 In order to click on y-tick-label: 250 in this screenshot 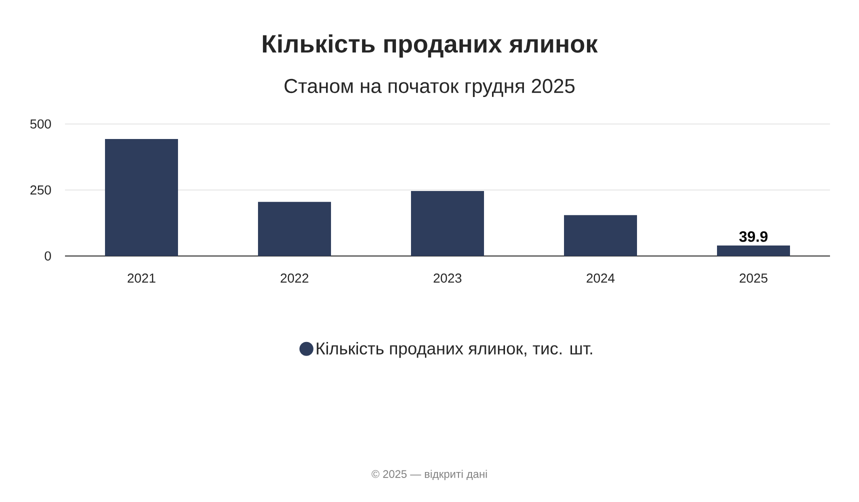, I will do `click(40, 190)`.